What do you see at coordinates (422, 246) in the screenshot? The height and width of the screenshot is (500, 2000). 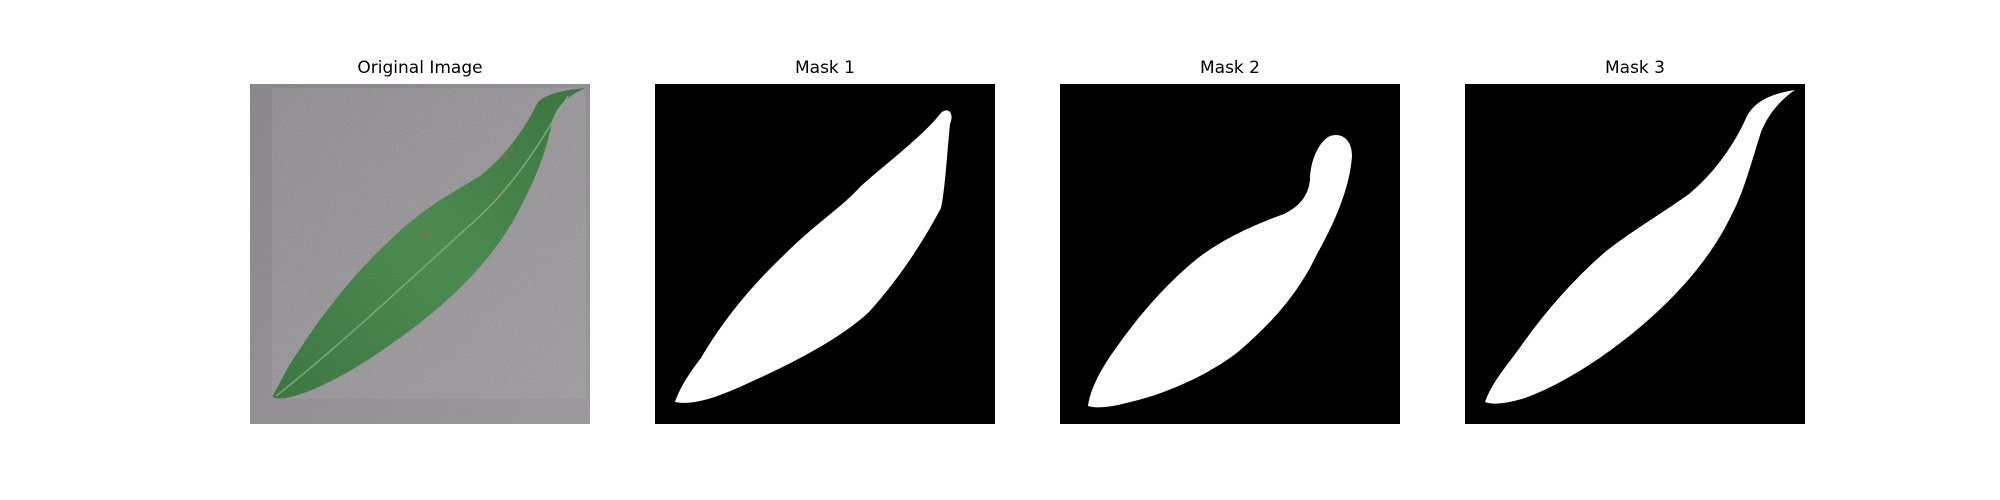 I see `leaf-midrib` at bounding box center [422, 246].